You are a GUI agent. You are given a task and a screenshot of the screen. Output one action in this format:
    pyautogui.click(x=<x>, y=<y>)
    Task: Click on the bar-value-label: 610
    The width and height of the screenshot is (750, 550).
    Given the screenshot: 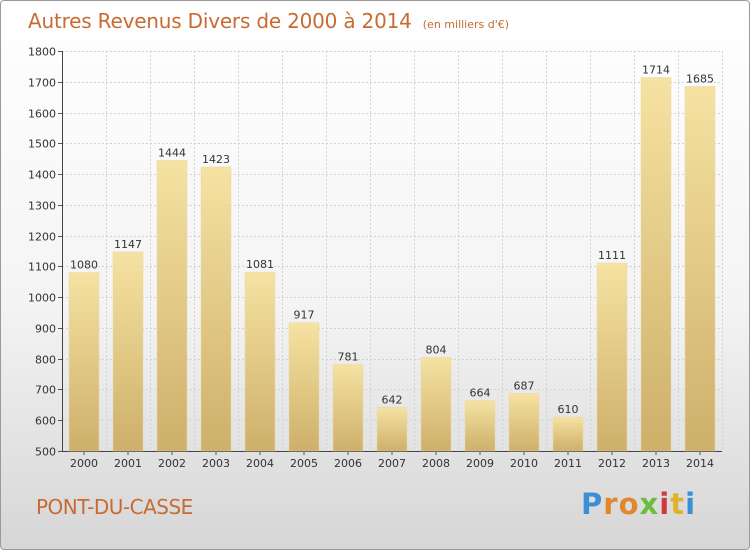 What is the action you would take?
    pyautogui.click(x=568, y=409)
    